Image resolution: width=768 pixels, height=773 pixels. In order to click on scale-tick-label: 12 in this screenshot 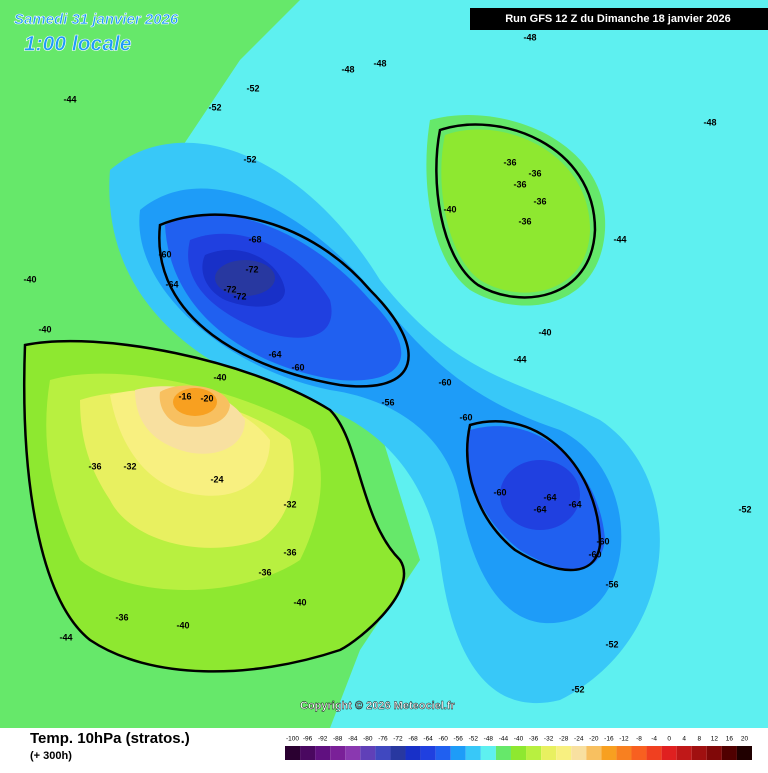, I will do `click(715, 739)`.